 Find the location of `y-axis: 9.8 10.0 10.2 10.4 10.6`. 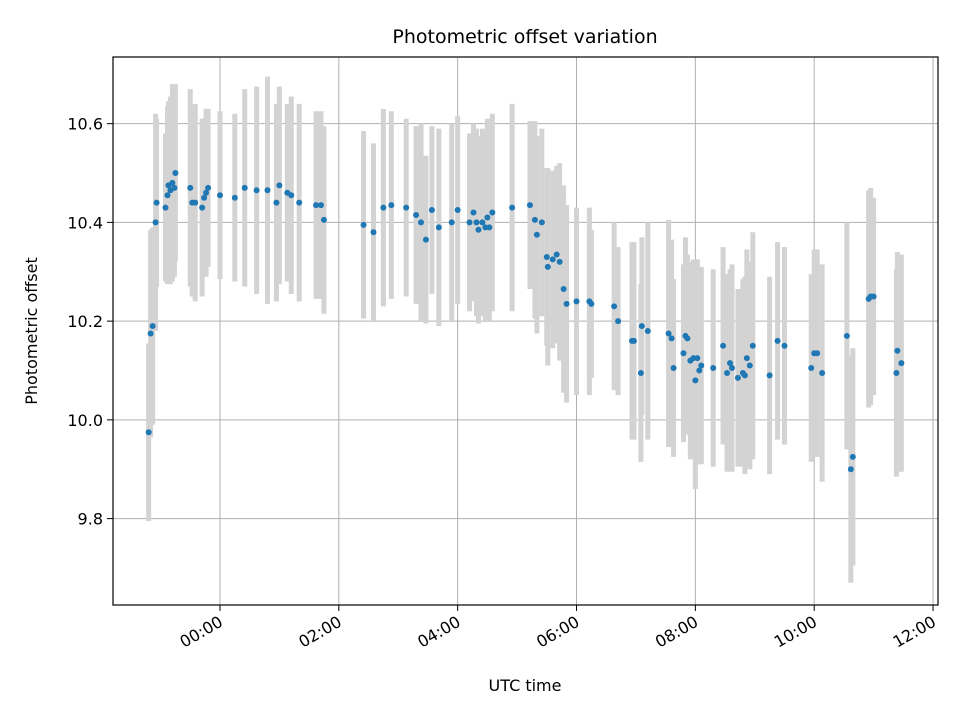

y-axis: 9.8 10.0 10.2 10.4 10.6 is located at coordinates (90, 322).